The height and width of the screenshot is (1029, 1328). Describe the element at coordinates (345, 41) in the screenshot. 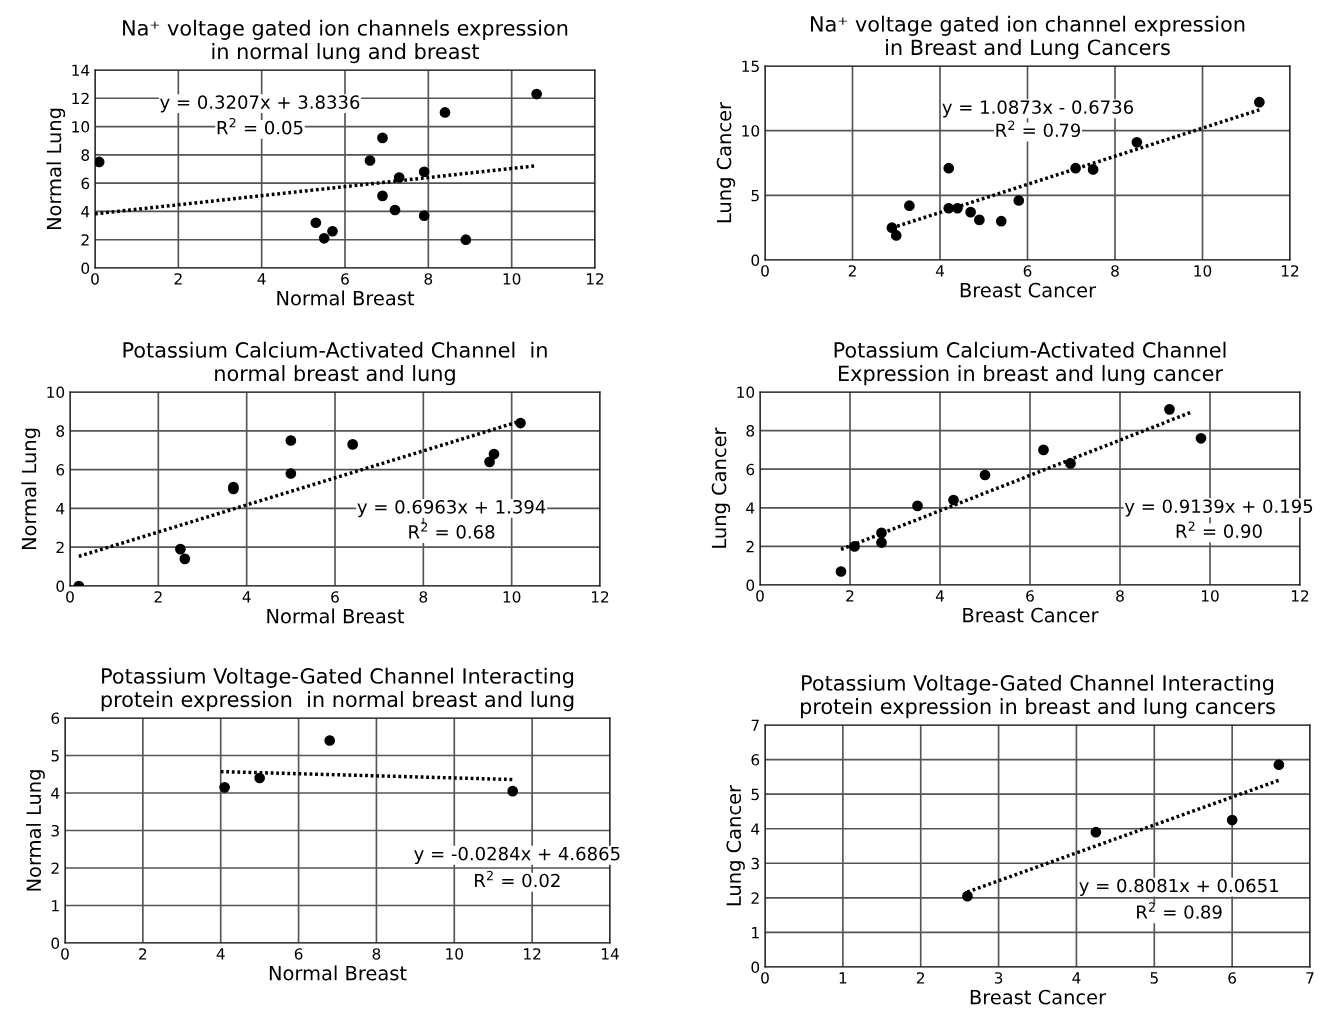

I see `chart-title: Na⁺ voltage gated ion channels expression in normal lung and breast` at that location.